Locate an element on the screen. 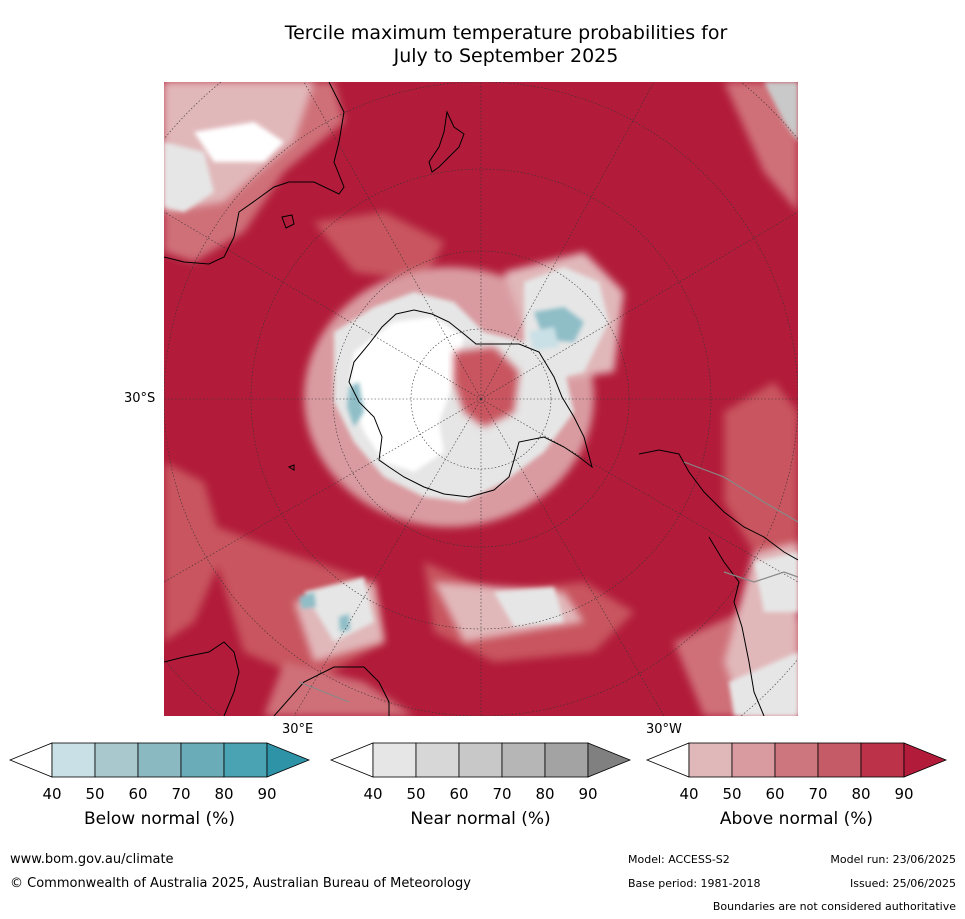 The width and height of the screenshot is (965, 919). south-america-coast is located at coordinates (718, 505).